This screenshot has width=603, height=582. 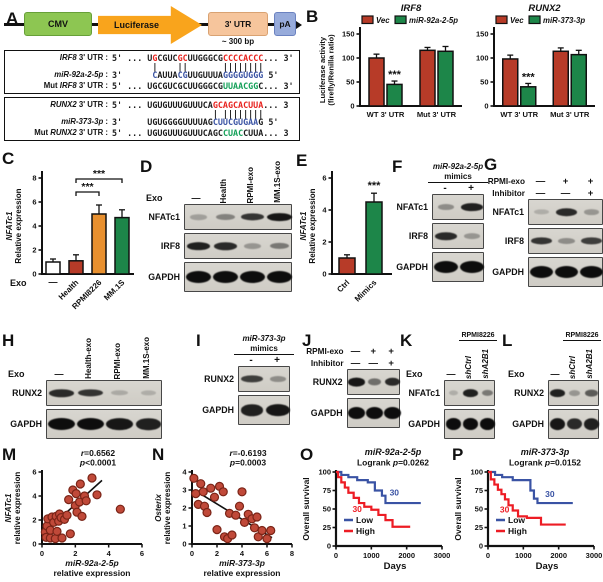 What do you see at coordinates (184, 526) in the screenshot?
I see `svg-text: 1` at bounding box center [184, 526].